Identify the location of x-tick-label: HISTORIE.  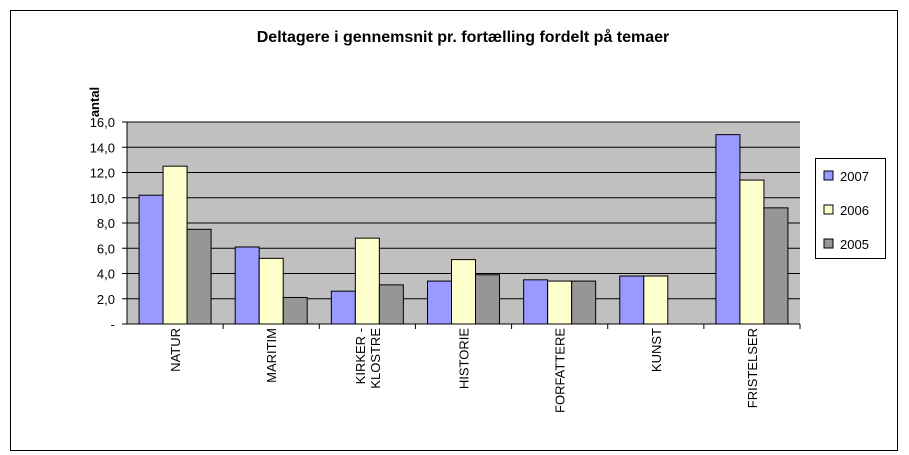
(464, 358).